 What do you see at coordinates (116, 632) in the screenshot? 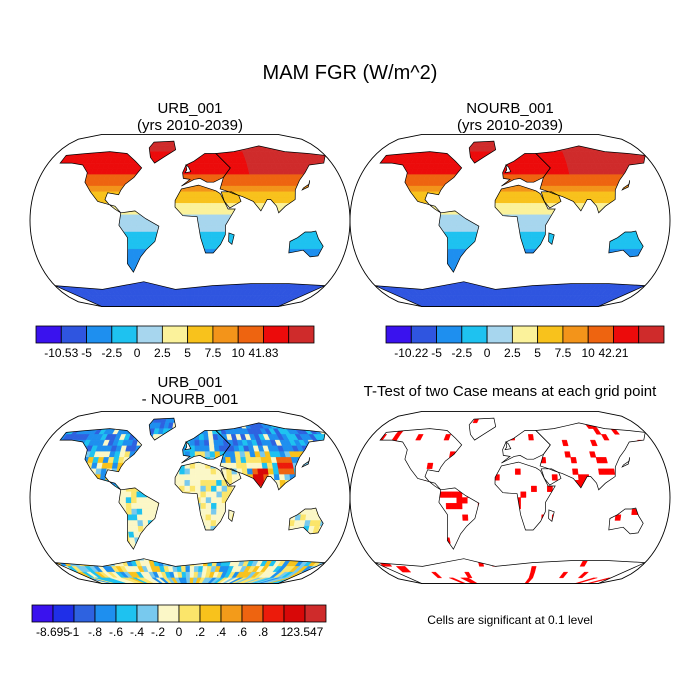
I see `colorbar-label: -.6` at bounding box center [116, 632].